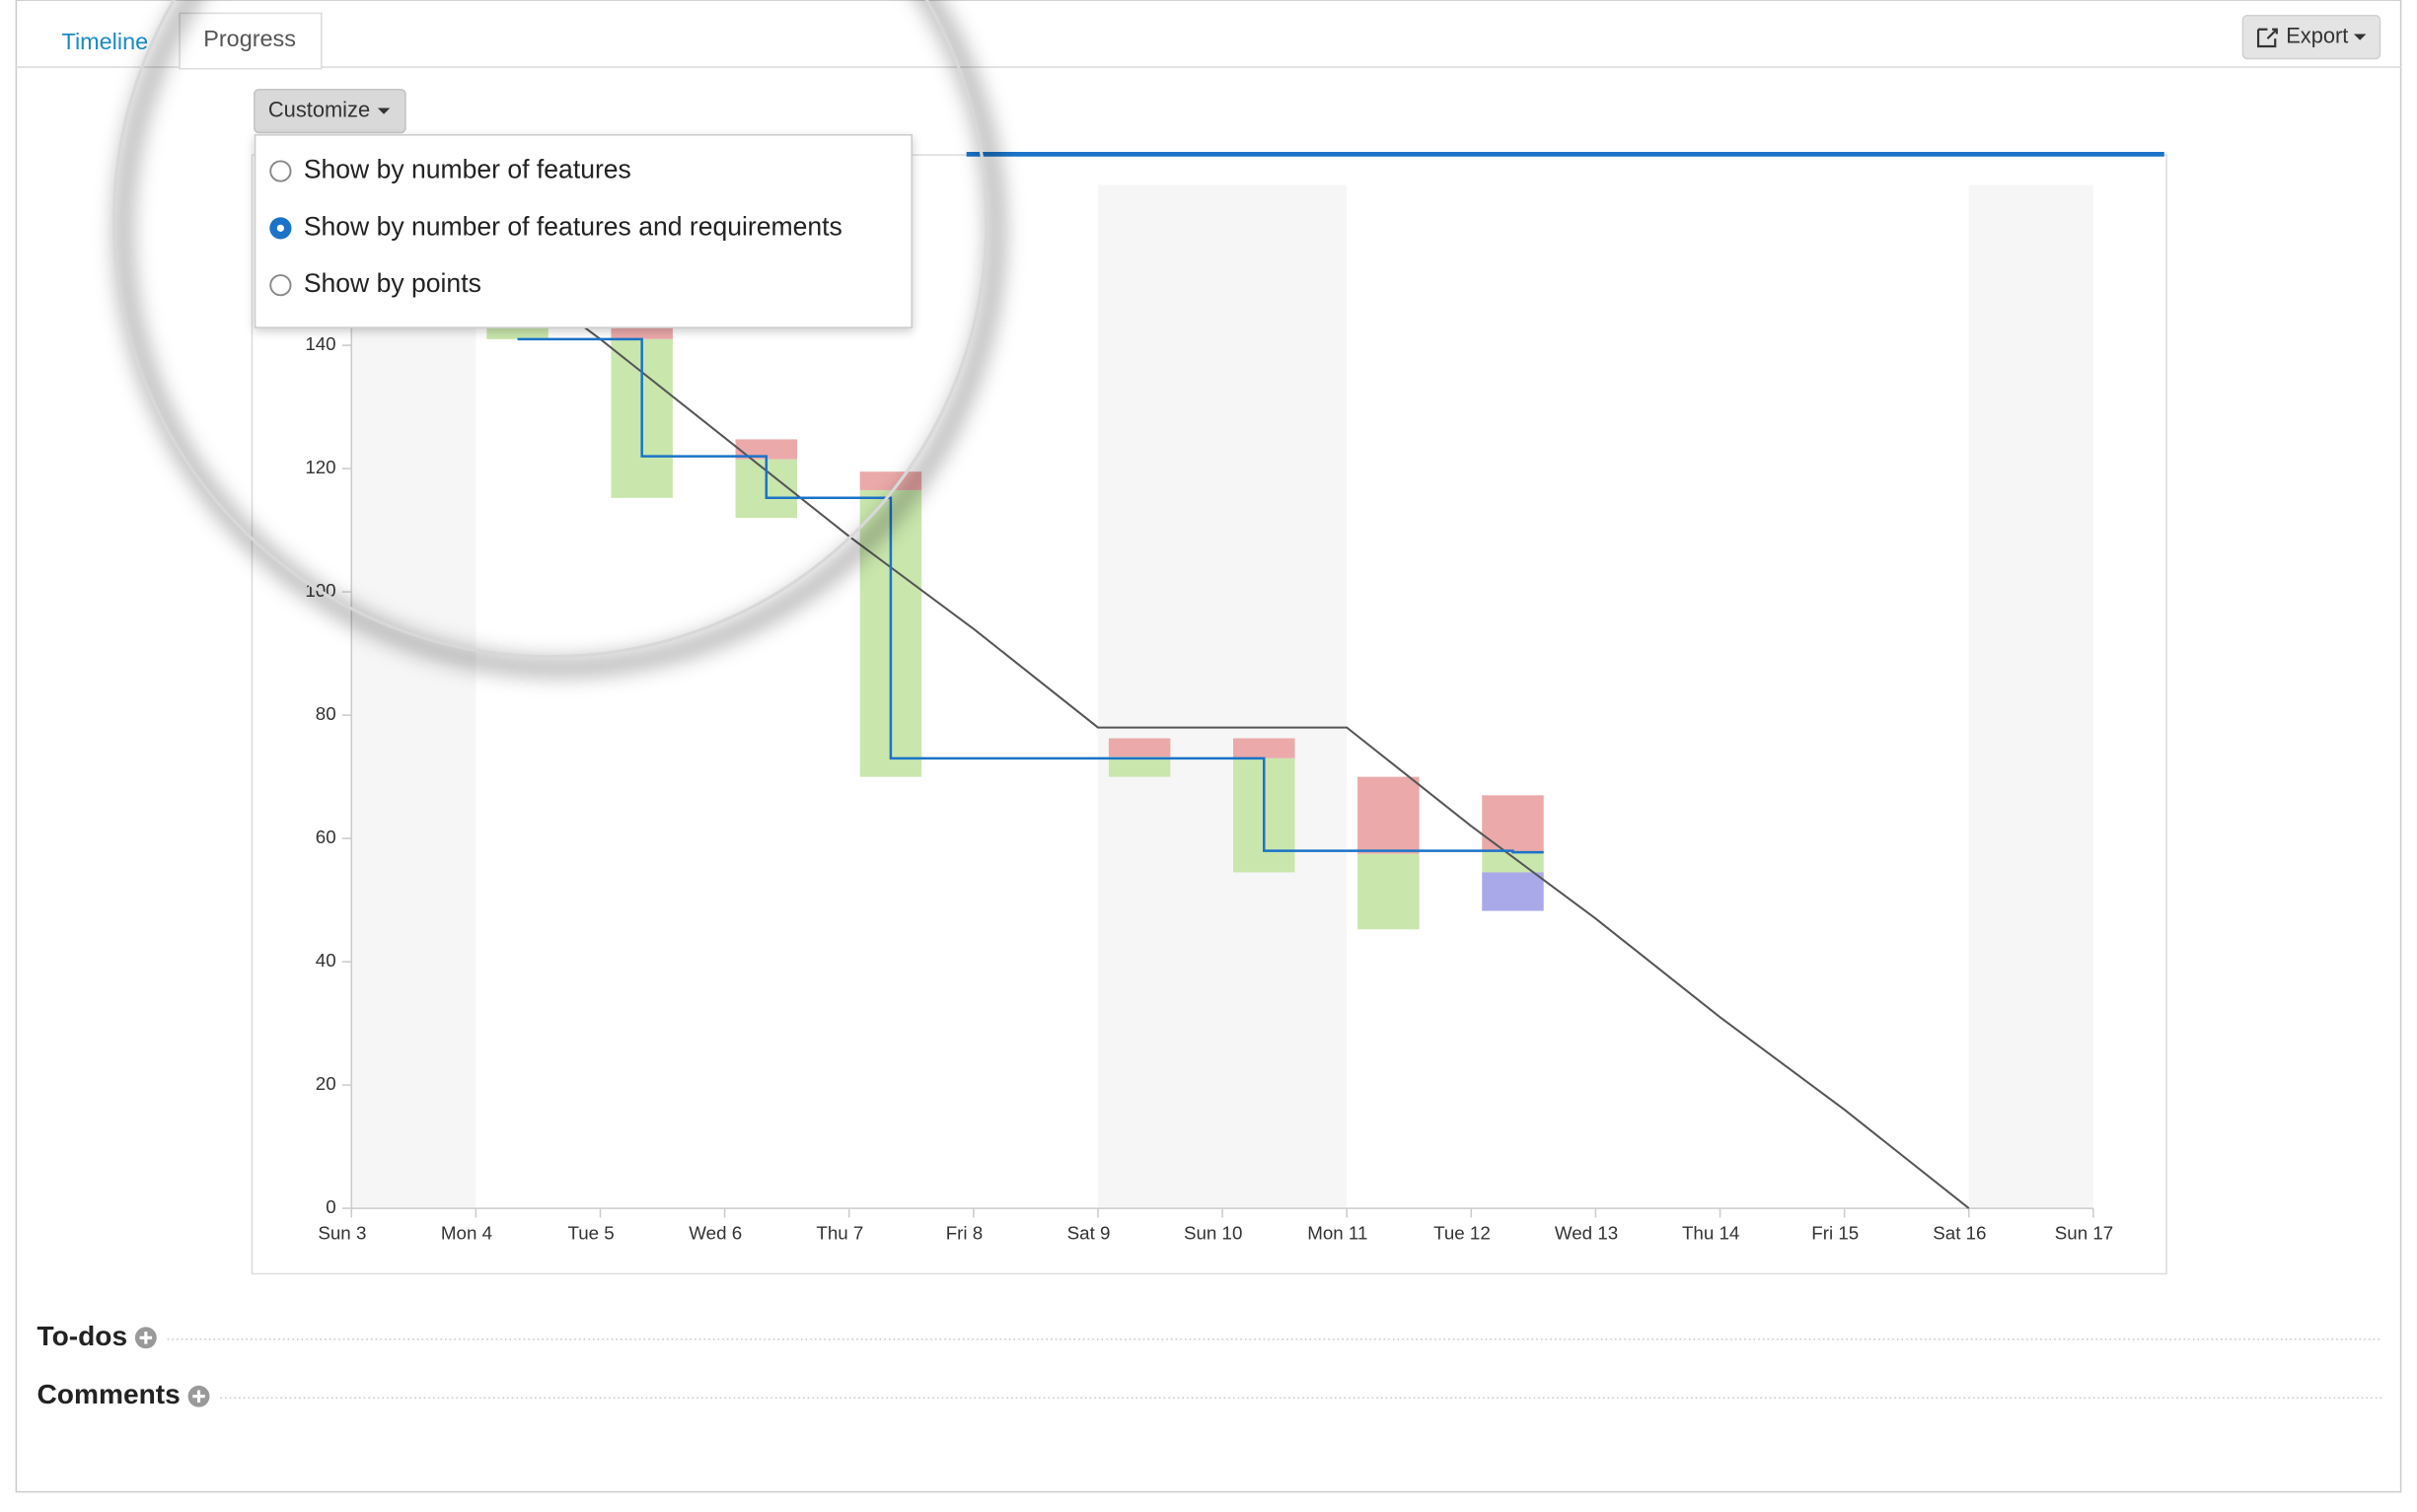 The height and width of the screenshot is (1512, 2417). I want to click on x-tick-label: Mon 11, so click(1337, 1233).